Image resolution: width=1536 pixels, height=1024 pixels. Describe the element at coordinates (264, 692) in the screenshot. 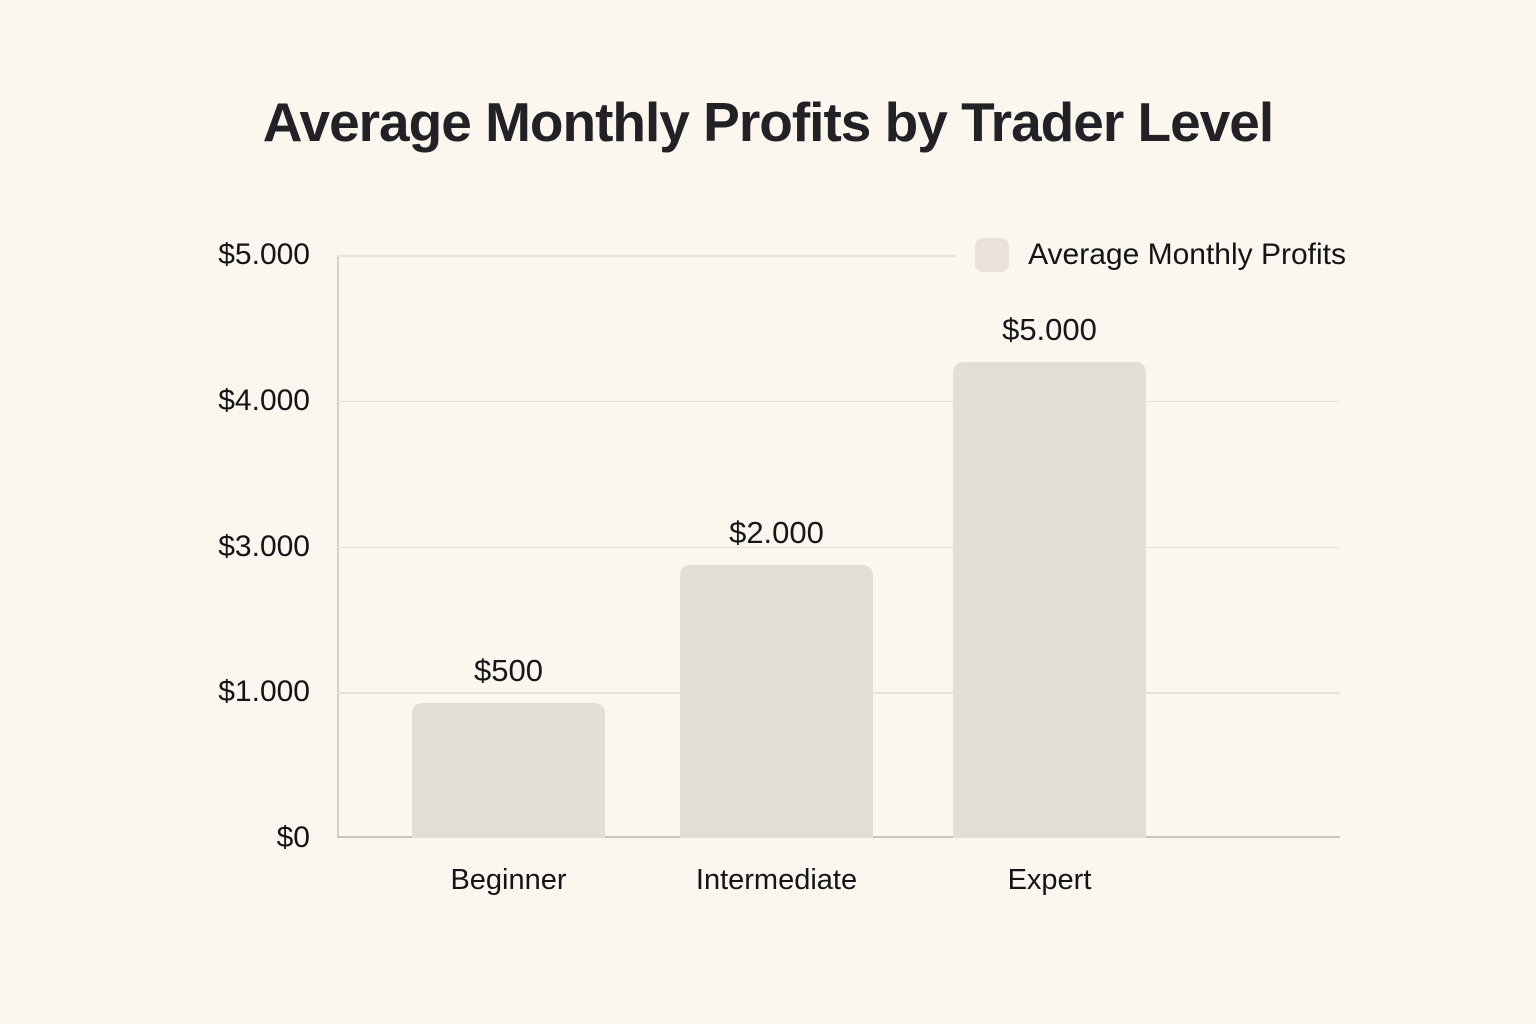

I see `y-tick-label: $1.000` at that location.